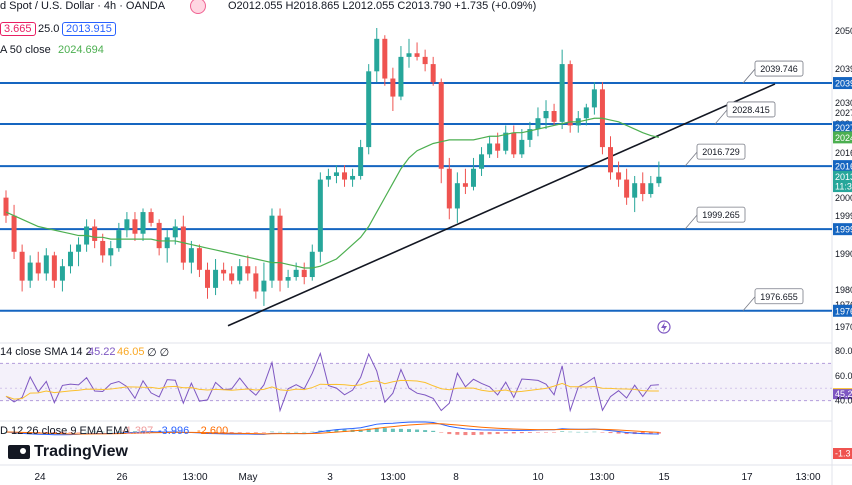  I want to click on tradingview-logo: TradingView, so click(68, 452).